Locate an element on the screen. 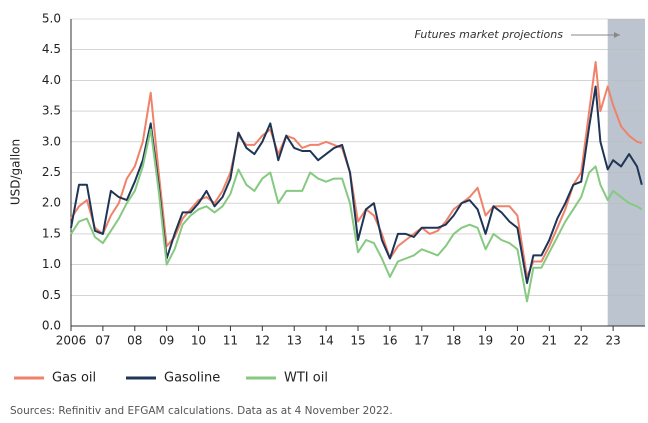 Image resolution: width=648 pixels, height=423 pixels. x-tick-label: 11 is located at coordinates (230, 341).